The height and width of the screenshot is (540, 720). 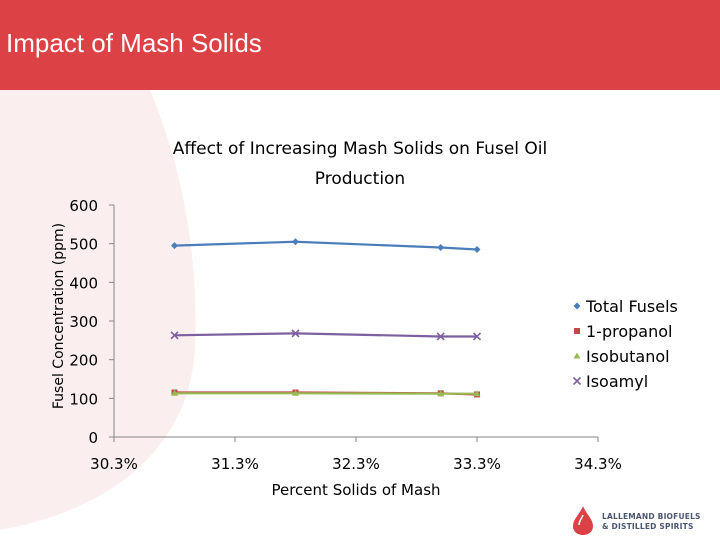 What do you see at coordinates (356, 464) in the screenshot?
I see `x-tick-label: 32.3%` at bounding box center [356, 464].